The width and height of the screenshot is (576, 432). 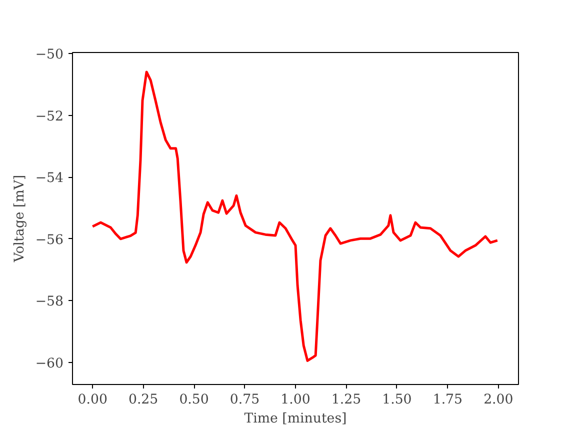 I want to click on y-axis-title: Voltage [mV], so click(x=20, y=219).